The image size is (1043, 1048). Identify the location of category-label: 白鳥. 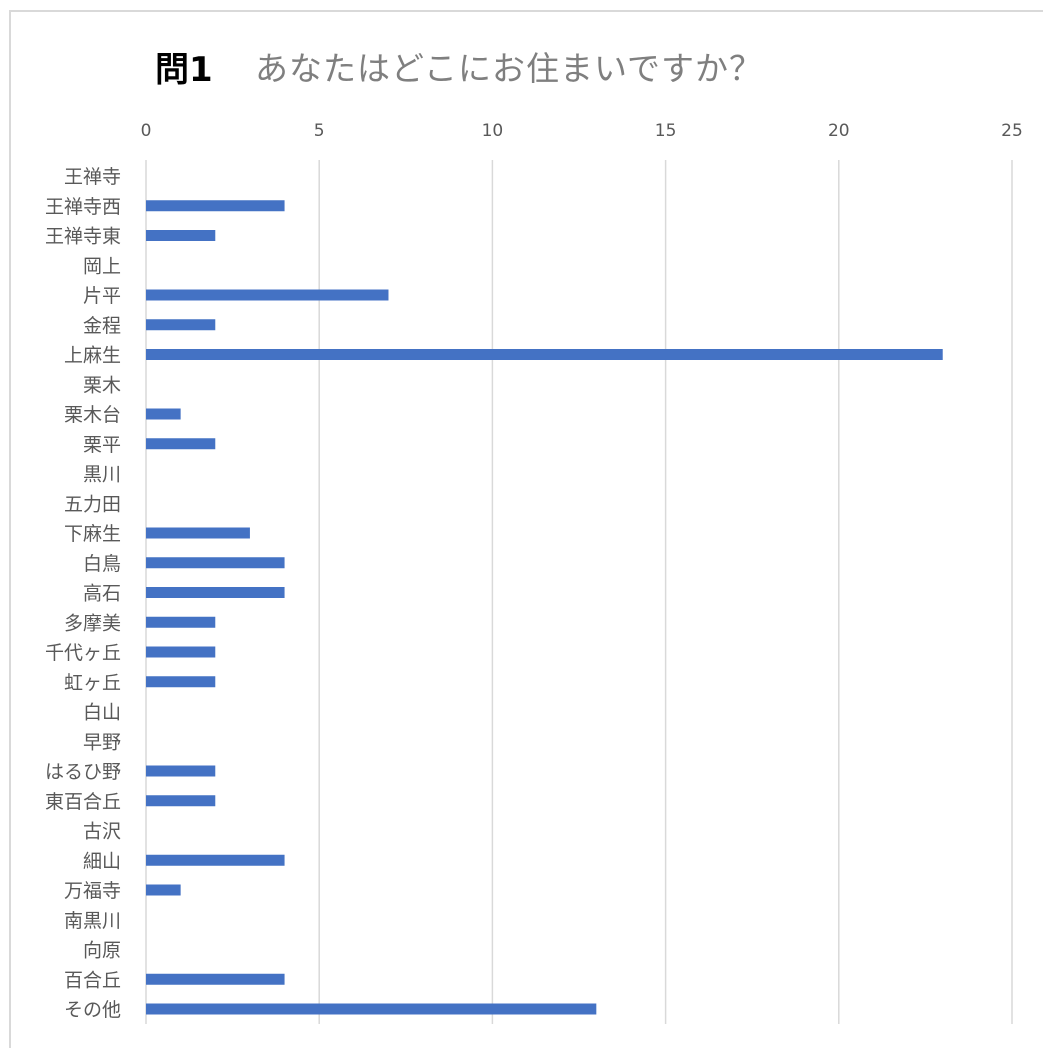
(102, 564).